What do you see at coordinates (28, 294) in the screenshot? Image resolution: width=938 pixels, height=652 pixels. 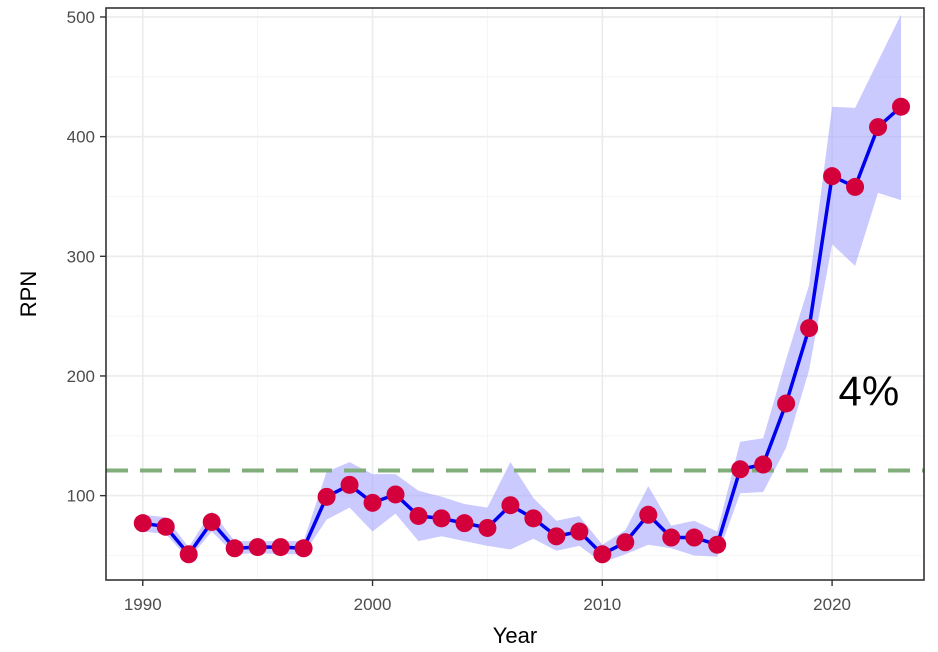 I see `y-axis-title: RPN` at bounding box center [28, 294].